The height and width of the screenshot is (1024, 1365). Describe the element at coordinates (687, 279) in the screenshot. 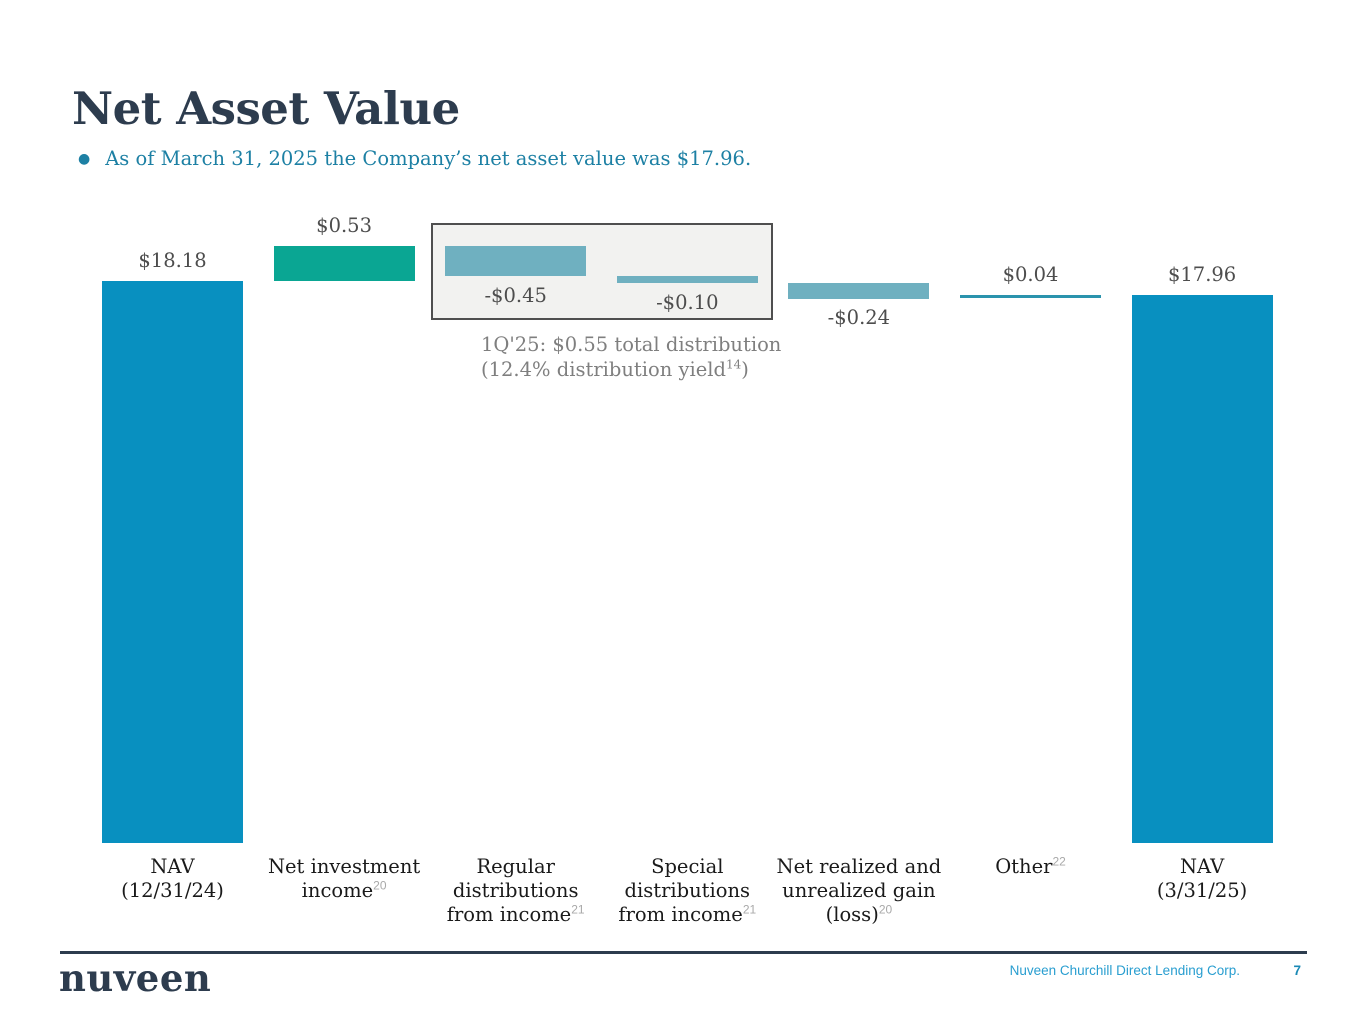

I see `bar-special-distributions` at that location.